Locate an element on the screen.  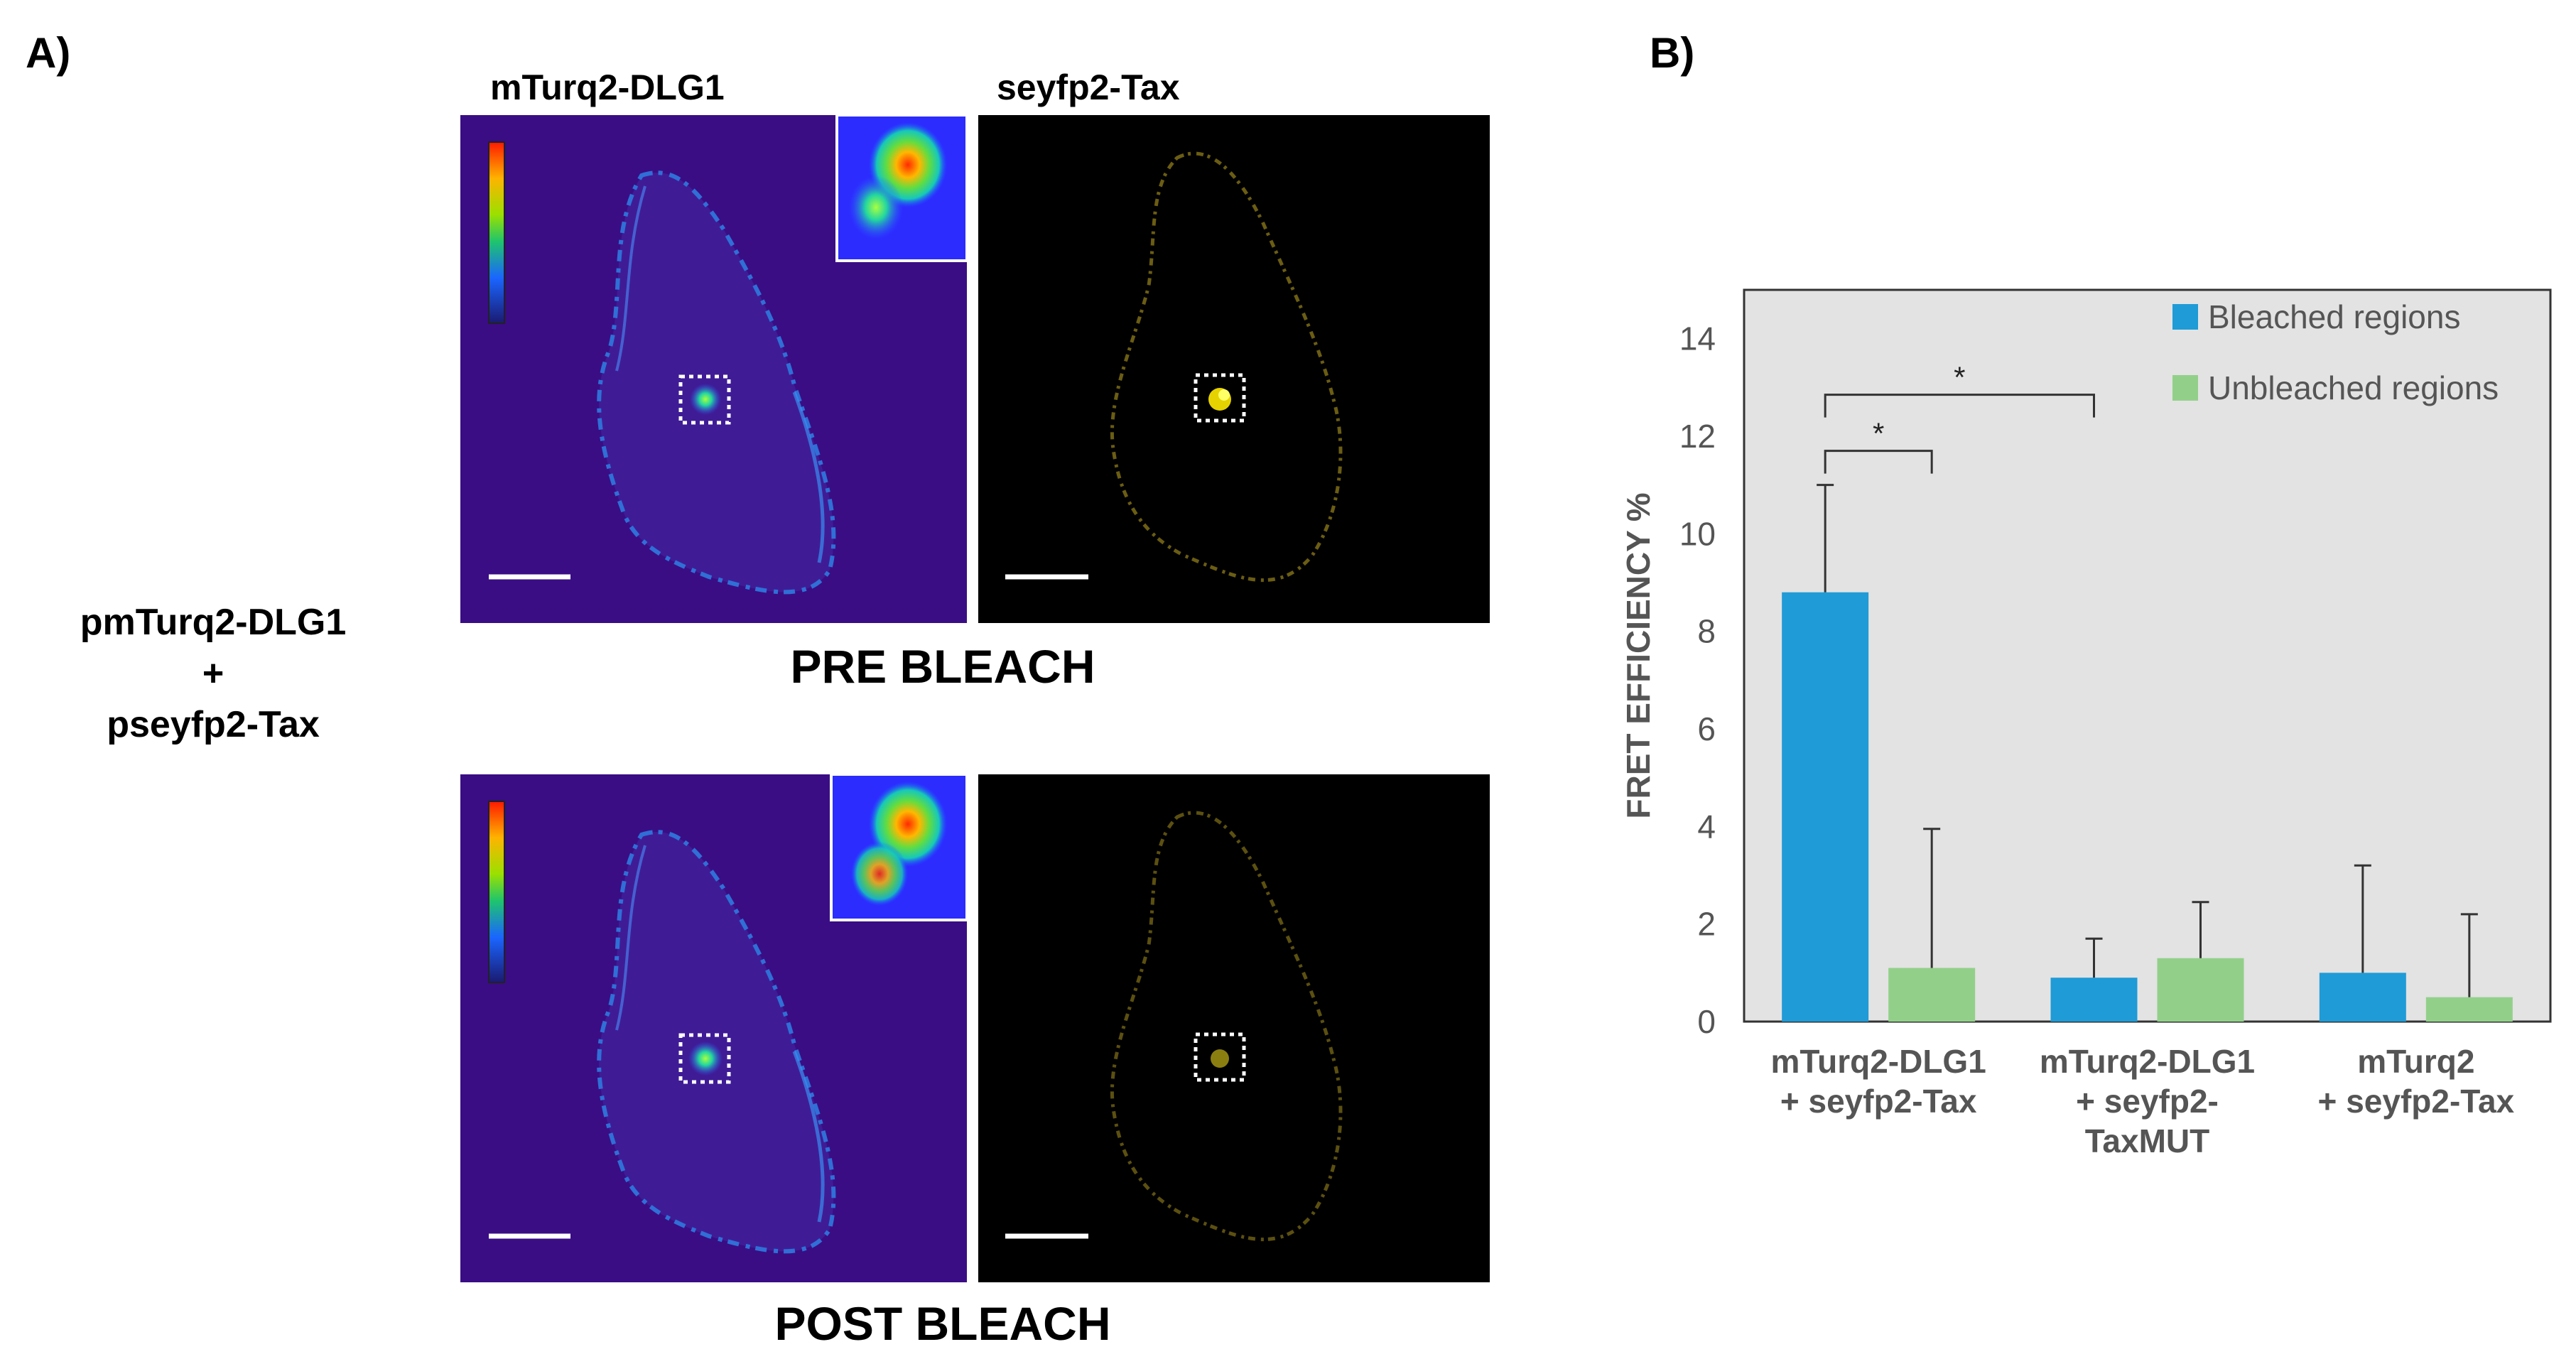
y-tick-label: 4 is located at coordinates (1706, 827).